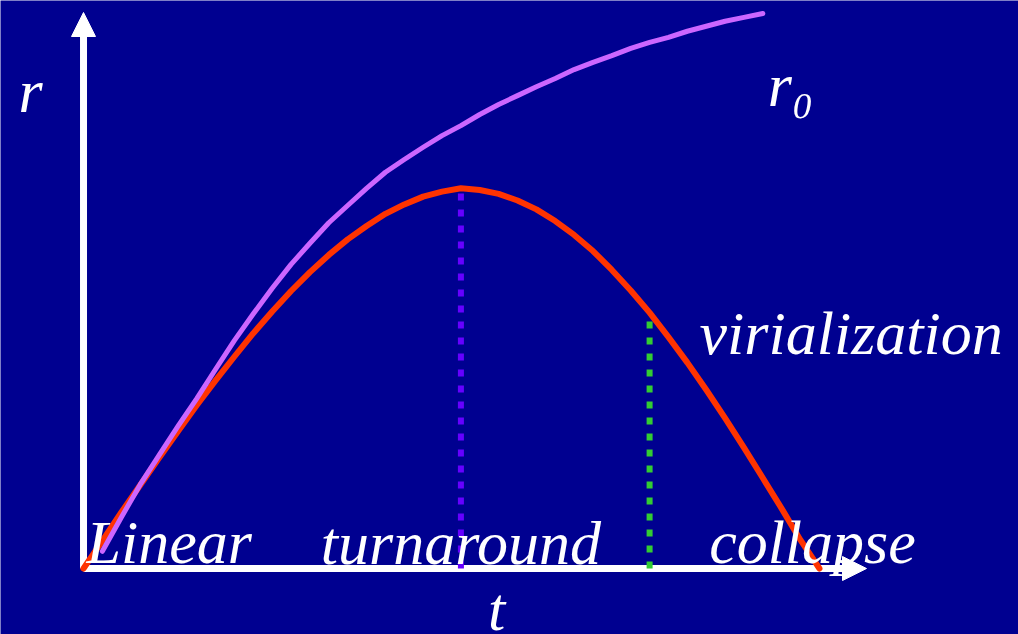 The height and width of the screenshot is (634, 1018). Describe the element at coordinates (497, 604) in the screenshot. I see `x-axis-title: t` at that location.